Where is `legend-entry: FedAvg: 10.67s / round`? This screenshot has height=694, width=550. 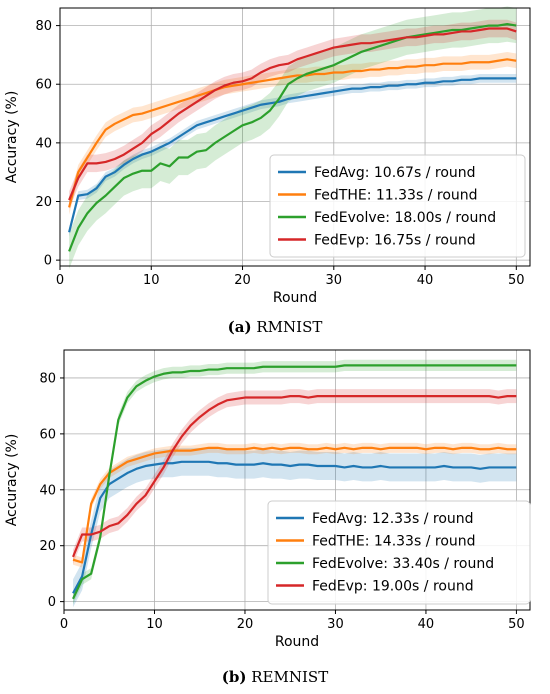
legend-entry: FedAvg: 10.67s / round is located at coordinates (395, 173).